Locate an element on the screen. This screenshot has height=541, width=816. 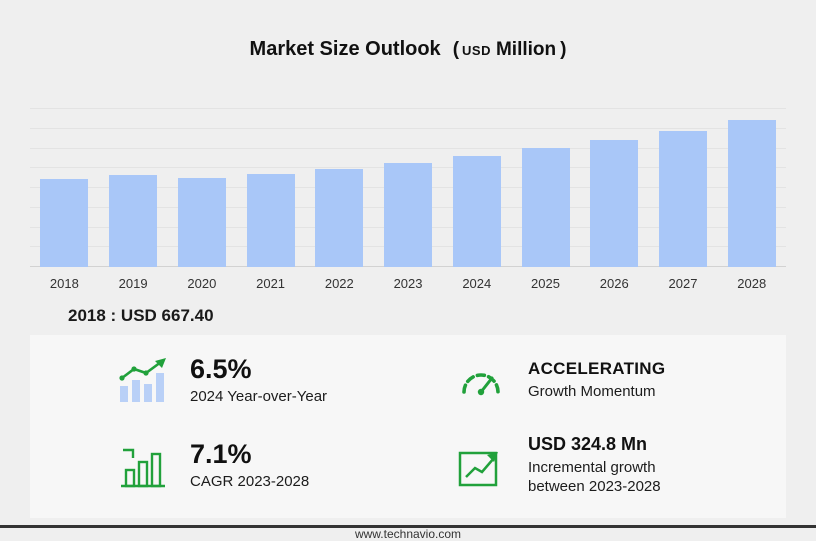
bar-2026 is located at coordinates (614, 203).